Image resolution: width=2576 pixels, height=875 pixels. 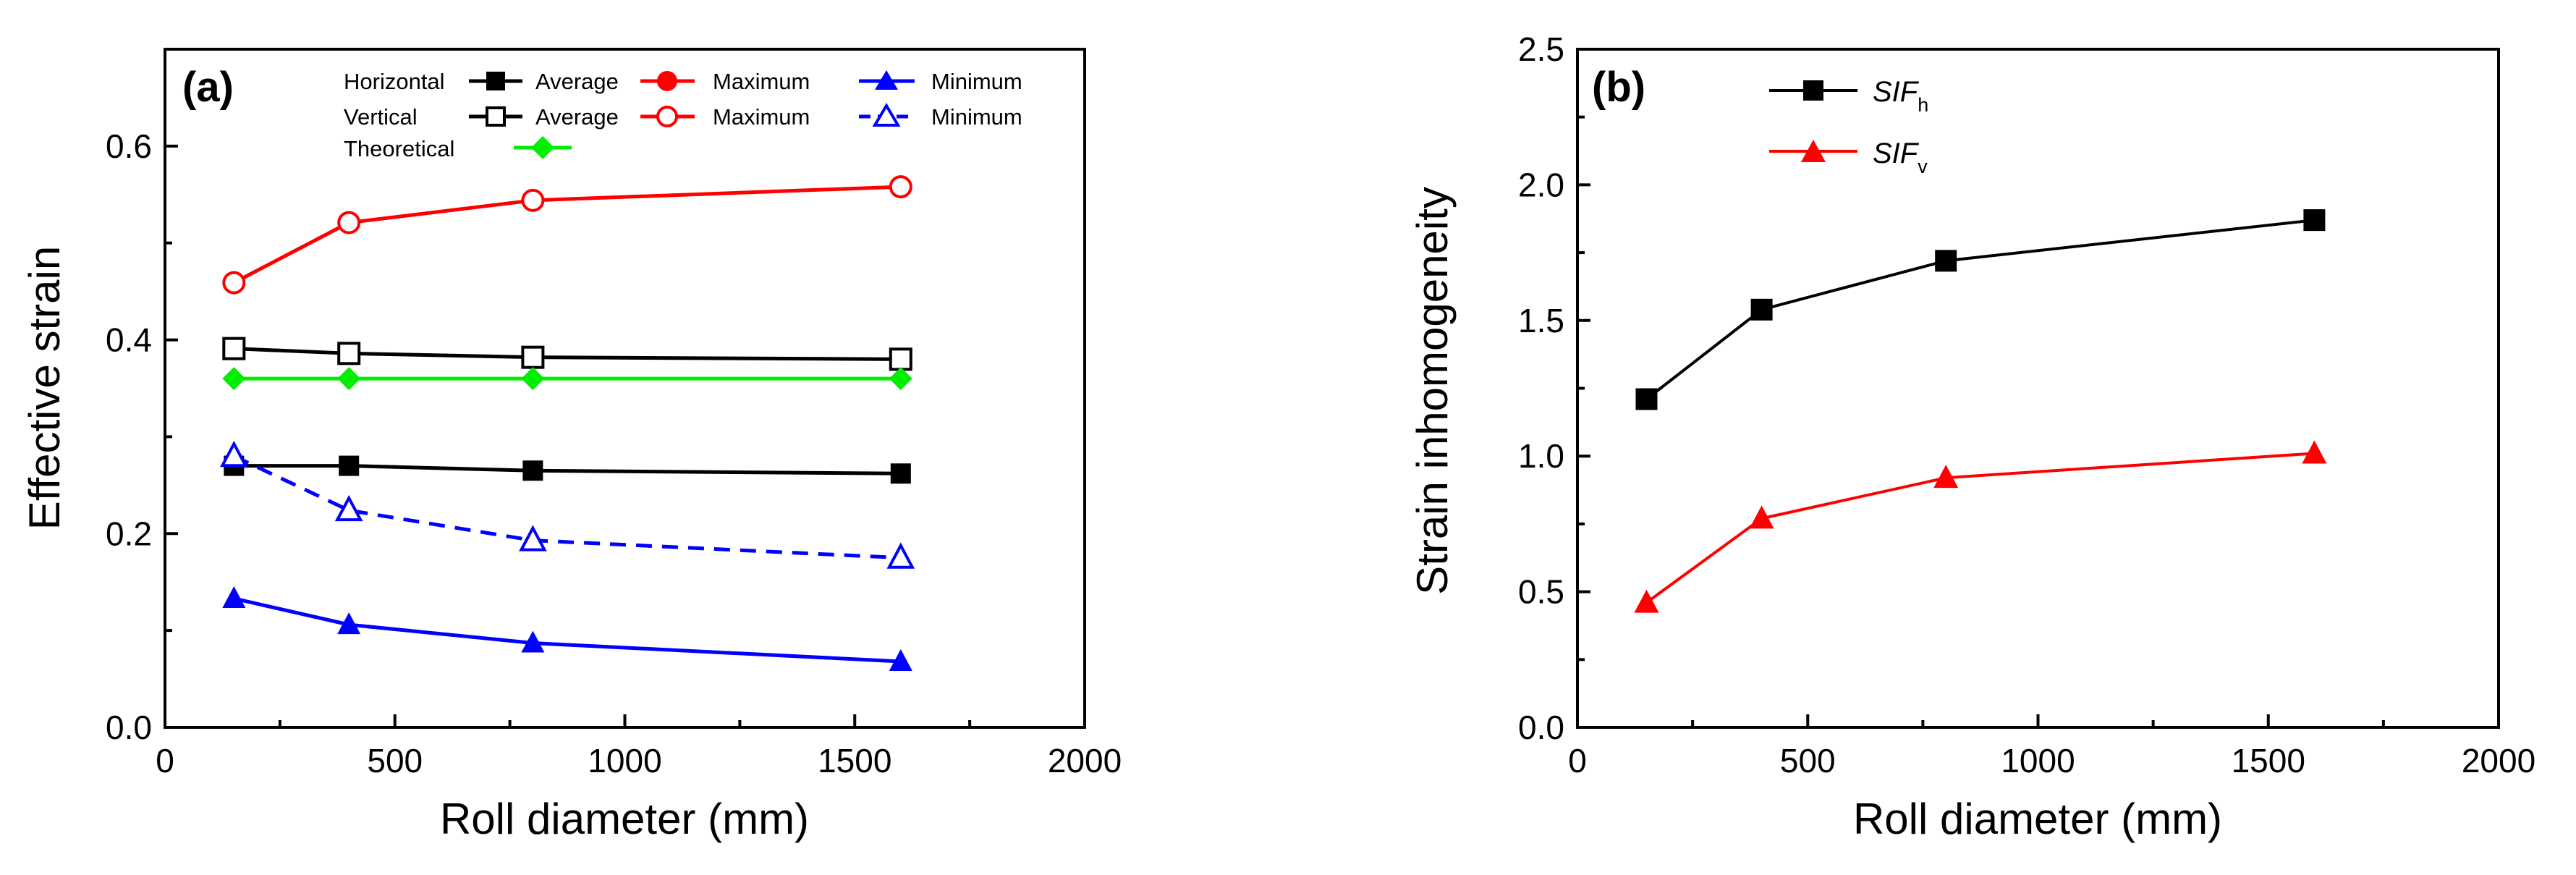 I want to click on legend-sif-v-marker, so click(x=1813, y=151).